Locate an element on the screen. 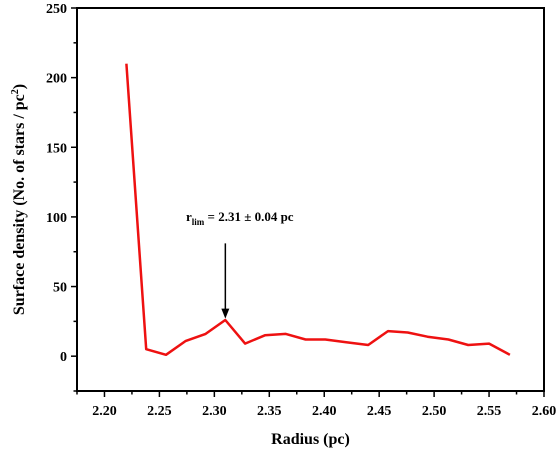  x-tick-label: 2.35 is located at coordinates (269, 411).